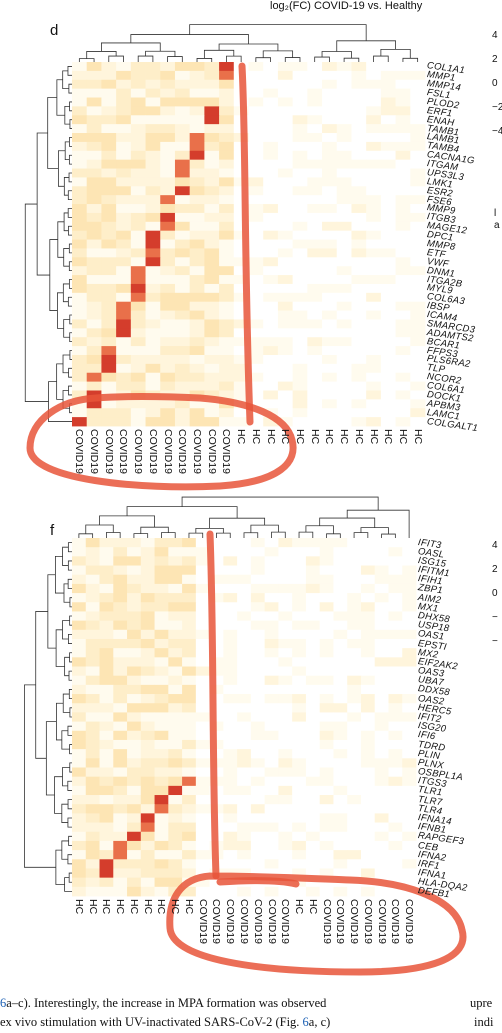  What do you see at coordinates (109, 422) in the screenshot?
I see `heatmap-cell-p0-r40-c2` at bounding box center [109, 422].